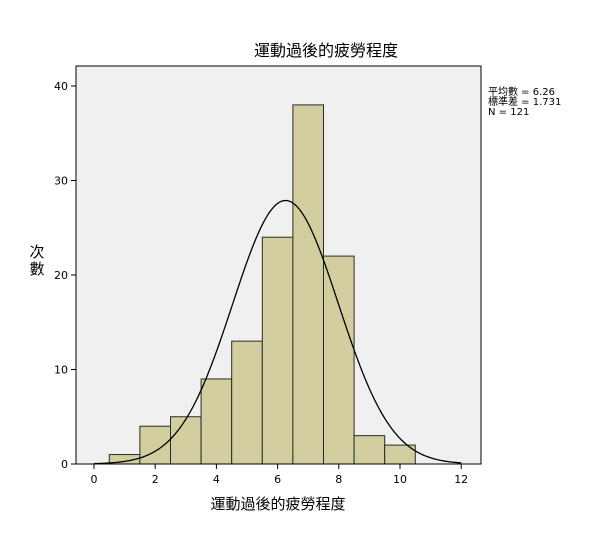 The width and height of the screenshot is (607, 540). What do you see at coordinates (61, 181) in the screenshot?
I see `y-tick-label: 30` at bounding box center [61, 181].